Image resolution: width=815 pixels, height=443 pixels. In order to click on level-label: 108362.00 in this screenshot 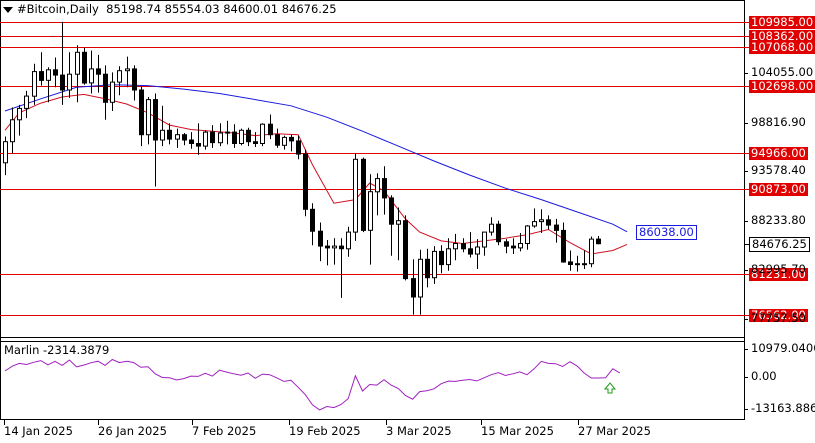, I will do `click(782, 36)`.